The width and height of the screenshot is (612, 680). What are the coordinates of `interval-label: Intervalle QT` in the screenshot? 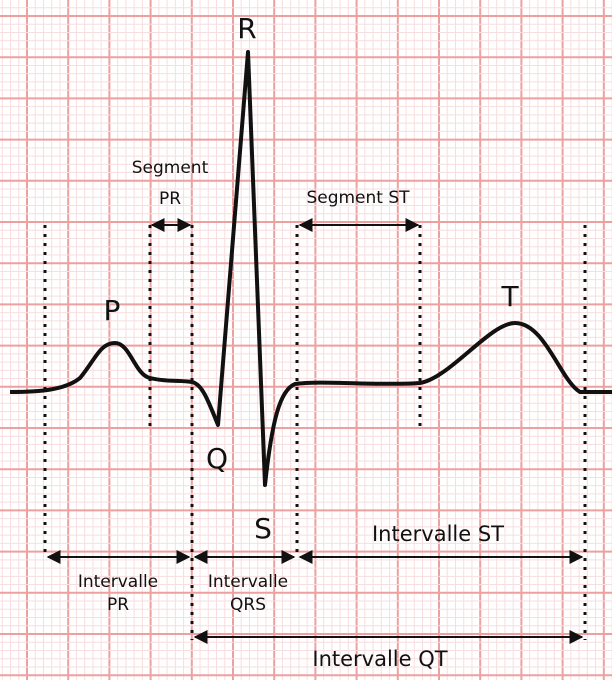 It's located at (379, 659).